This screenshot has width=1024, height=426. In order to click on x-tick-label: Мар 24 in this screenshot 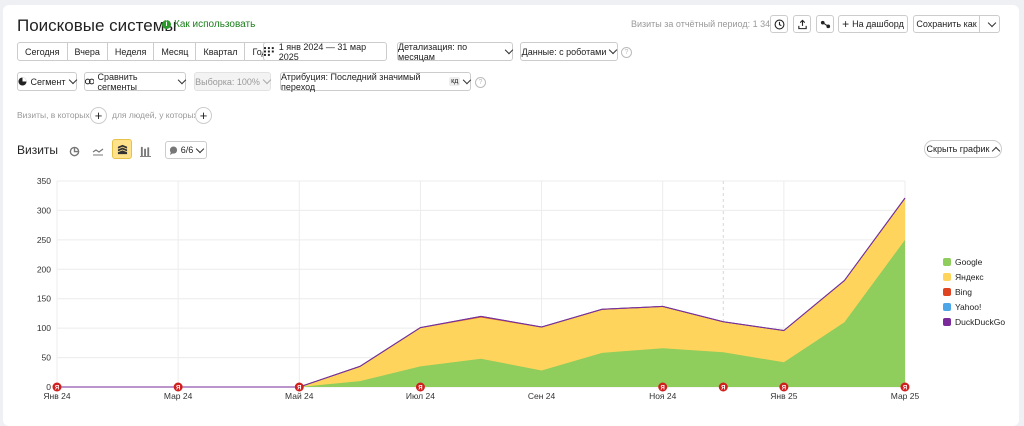, I will do `click(178, 396)`.